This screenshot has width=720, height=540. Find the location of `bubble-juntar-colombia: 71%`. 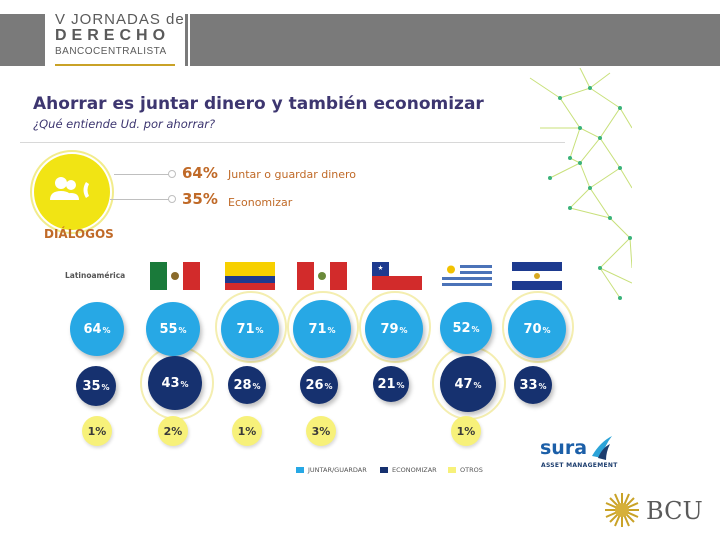

bubble-juntar-colombia: 71% is located at coordinates (250, 329).